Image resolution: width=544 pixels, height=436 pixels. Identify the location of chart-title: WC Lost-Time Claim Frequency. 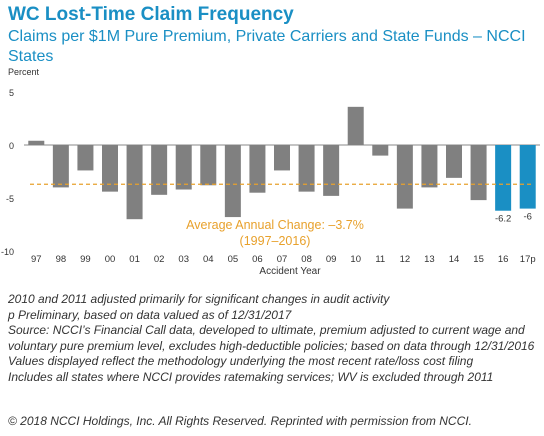
(151, 14).